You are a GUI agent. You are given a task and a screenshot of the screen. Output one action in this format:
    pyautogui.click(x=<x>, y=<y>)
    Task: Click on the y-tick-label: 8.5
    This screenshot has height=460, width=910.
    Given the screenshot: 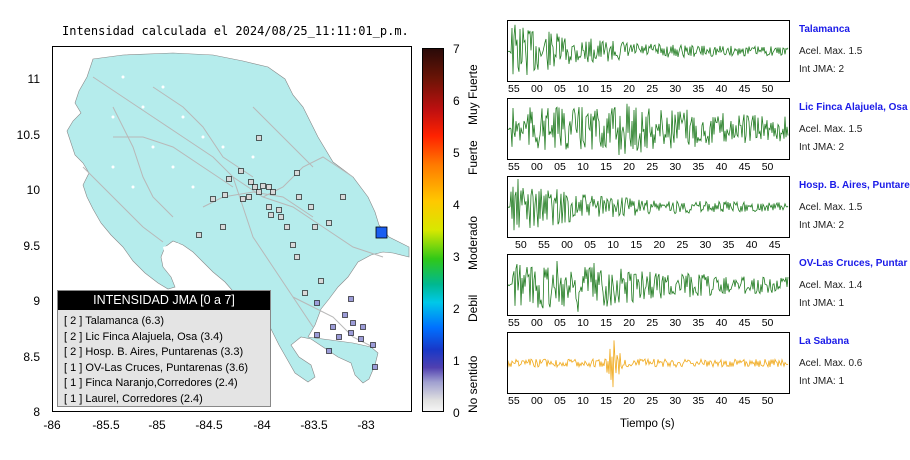 What is the action you would take?
    pyautogui.click(x=31, y=357)
    